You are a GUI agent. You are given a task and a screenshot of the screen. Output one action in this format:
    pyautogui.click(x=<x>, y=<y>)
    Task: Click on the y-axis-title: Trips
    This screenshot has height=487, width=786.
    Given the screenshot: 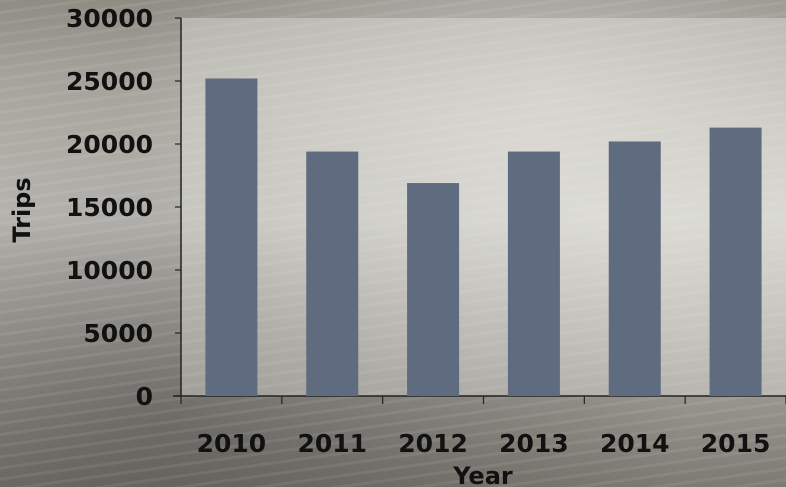 What is the action you would take?
    pyautogui.click(x=22, y=209)
    